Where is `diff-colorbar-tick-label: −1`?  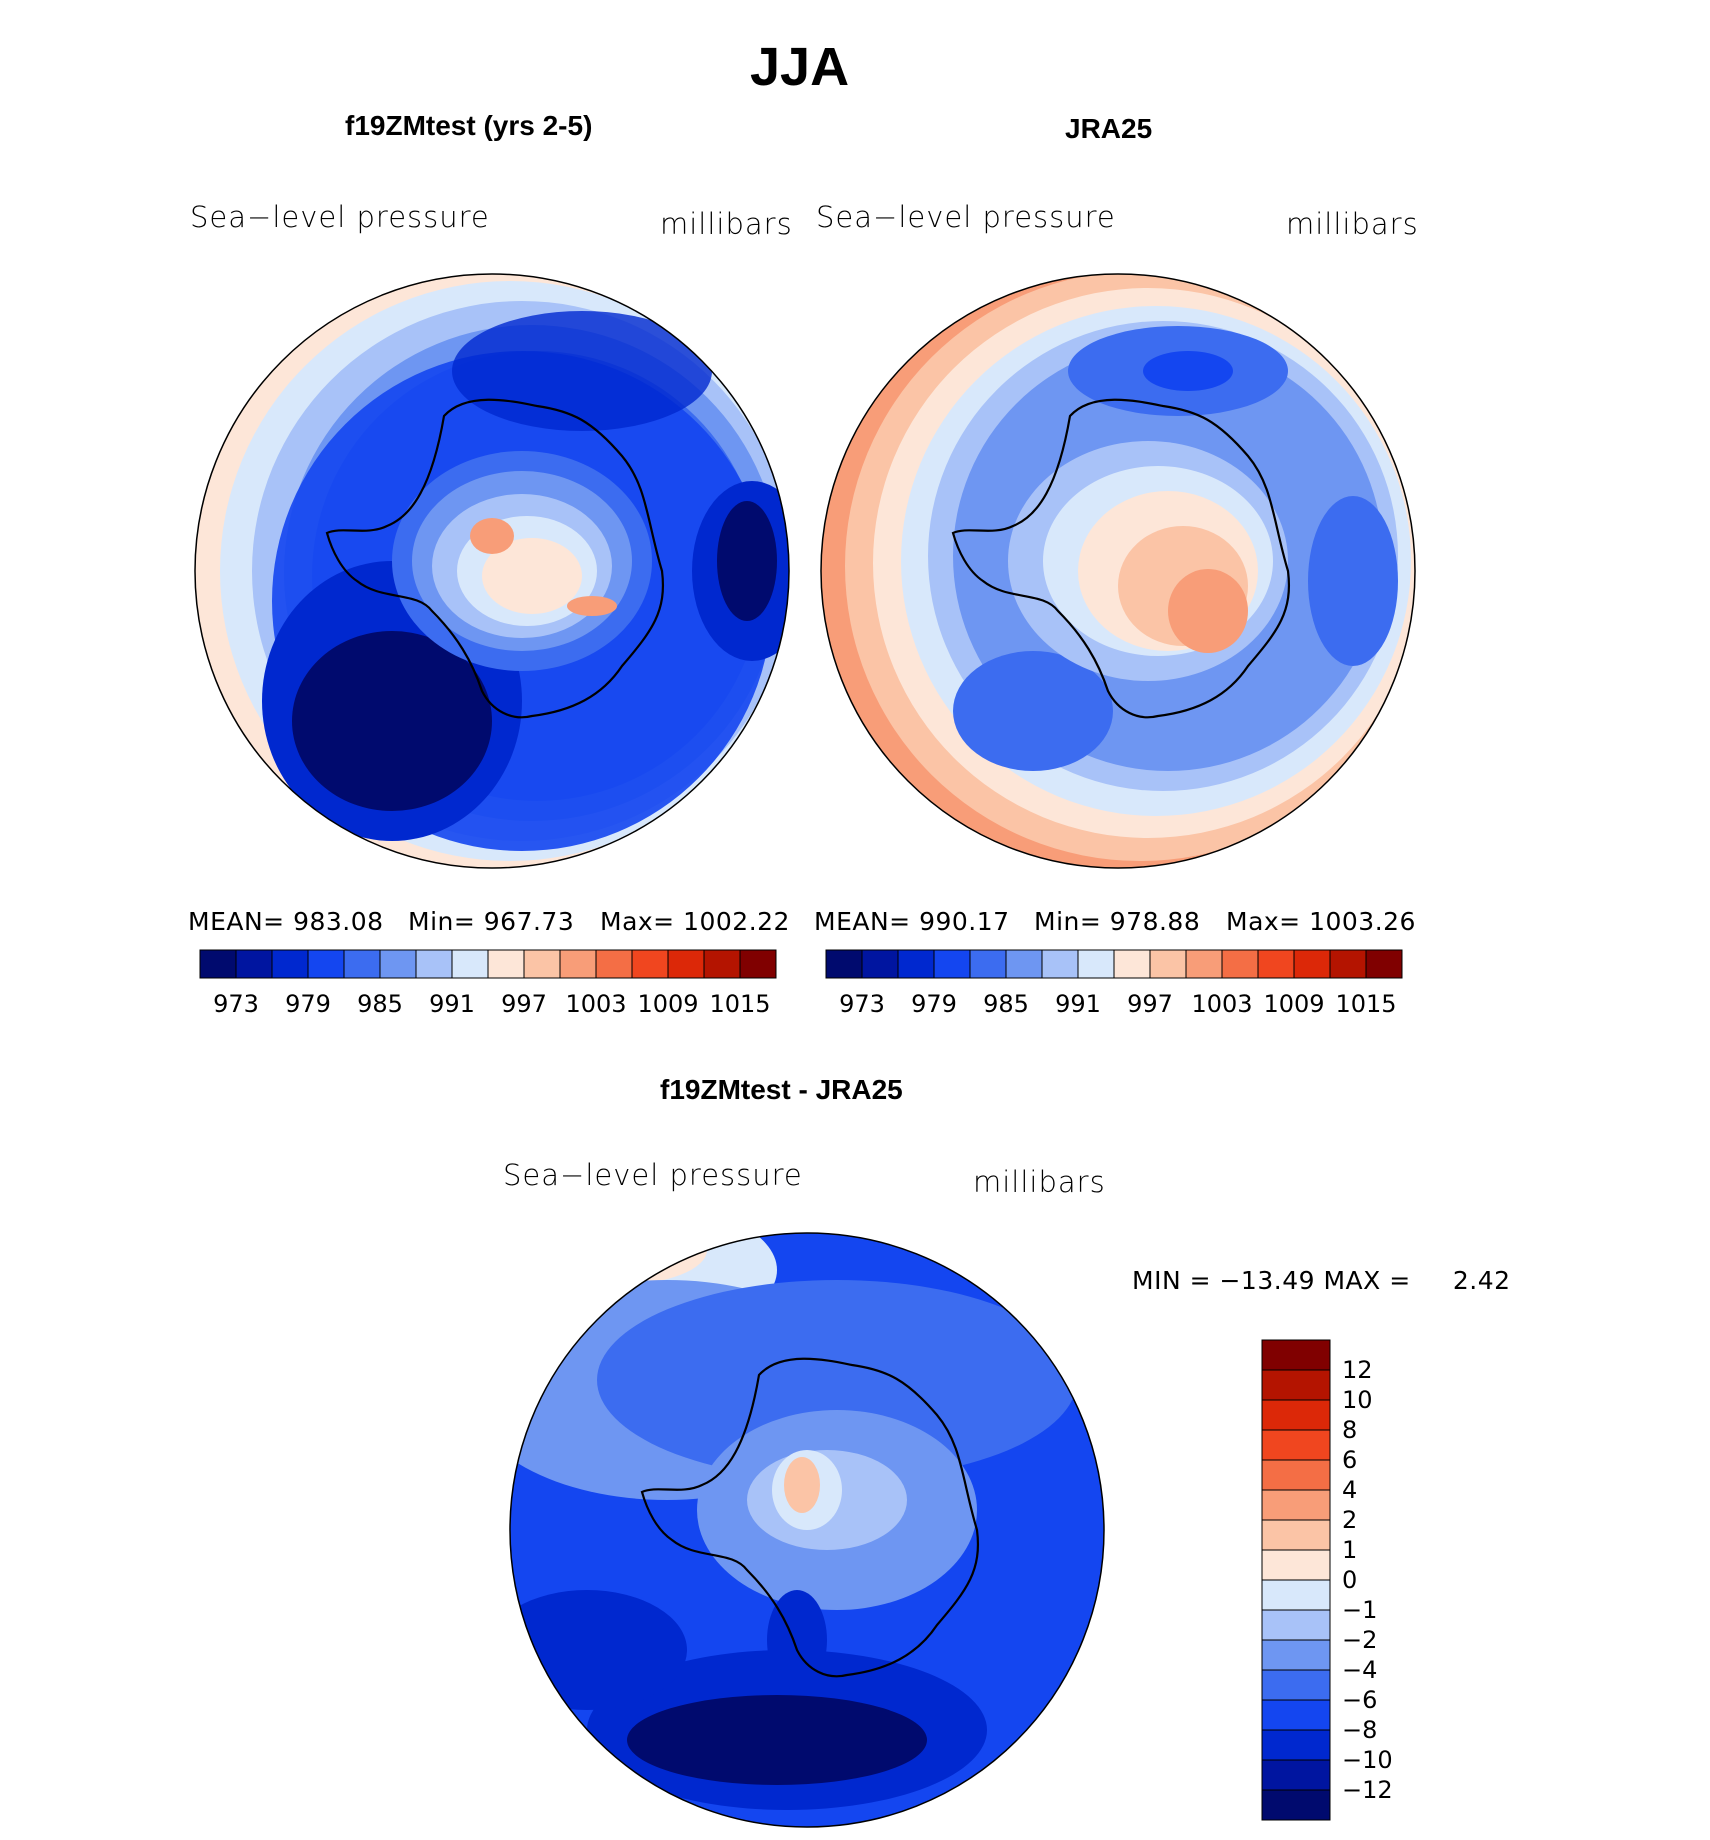 diff-colorbar-tick-label: −1 is located at coordinates (1359, 1610).